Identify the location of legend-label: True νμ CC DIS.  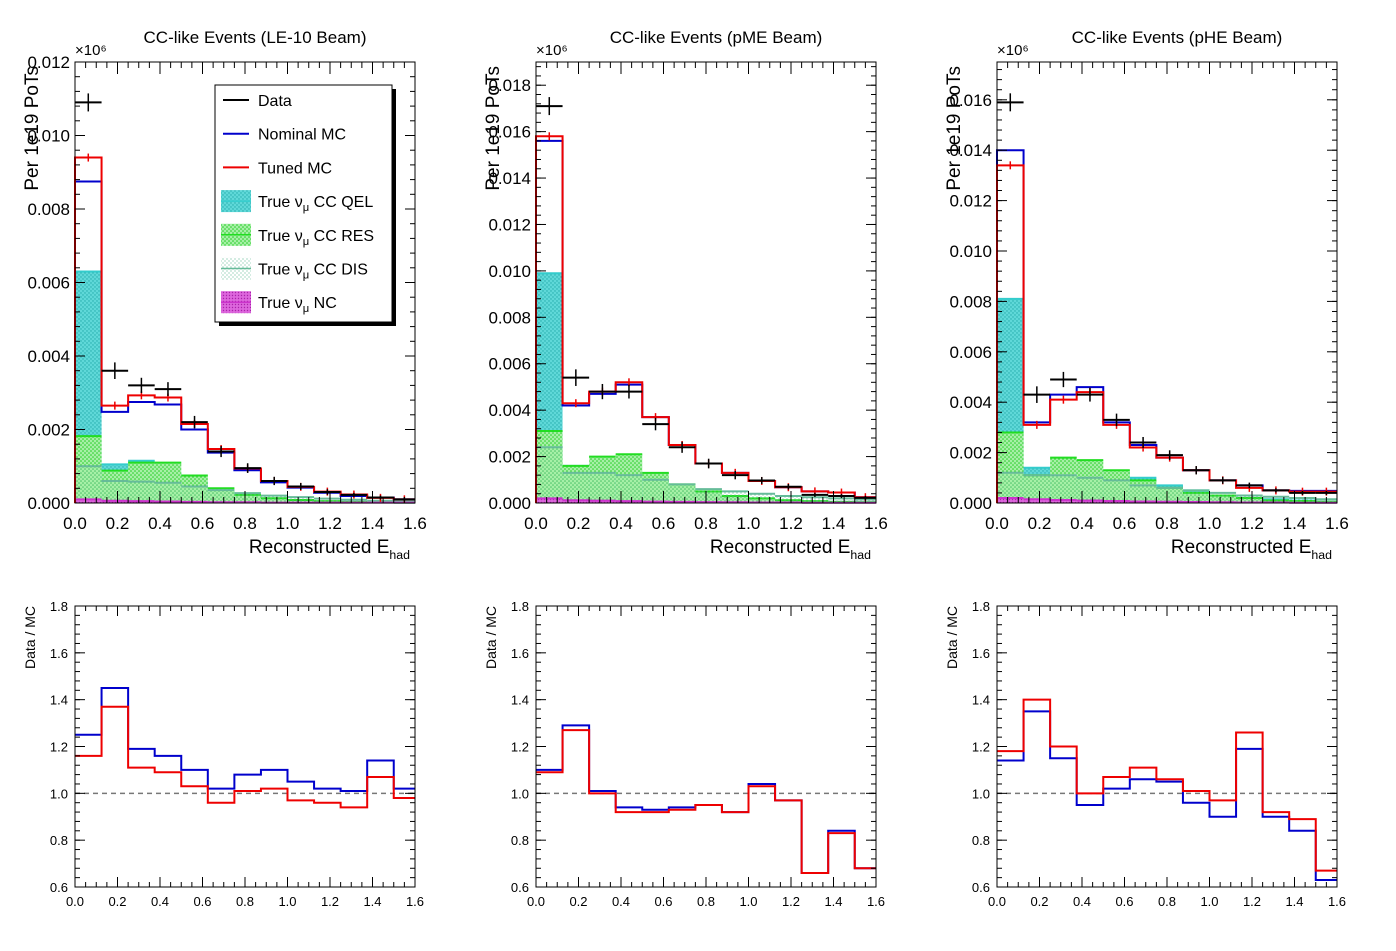
(313, 272).